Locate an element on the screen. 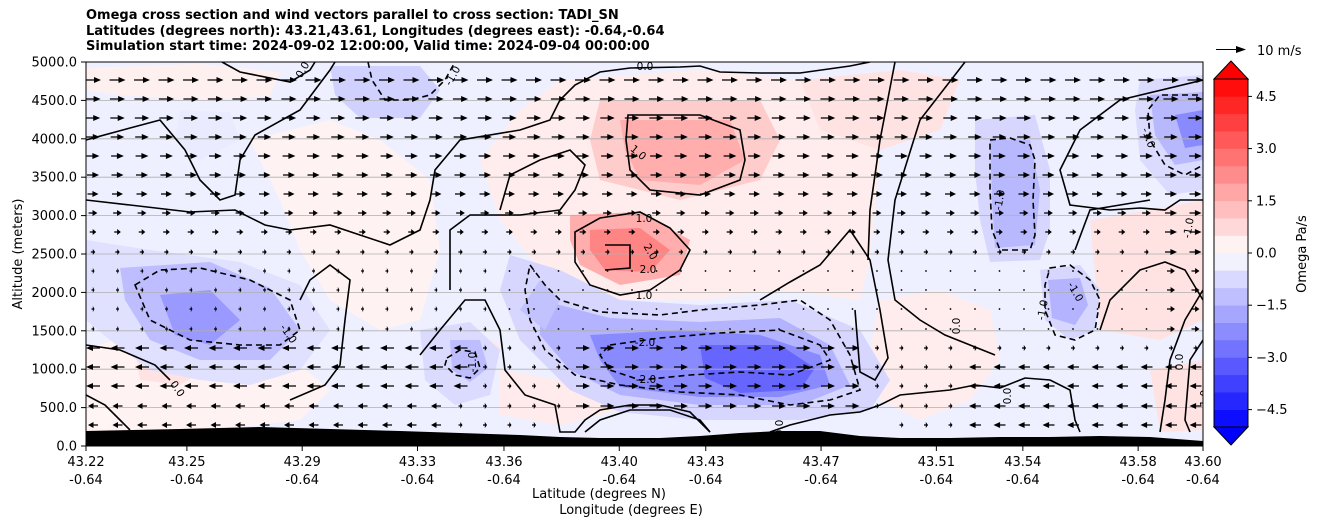  colorbar-tick-label: 0.0 is located at coordinates (1266, 254).